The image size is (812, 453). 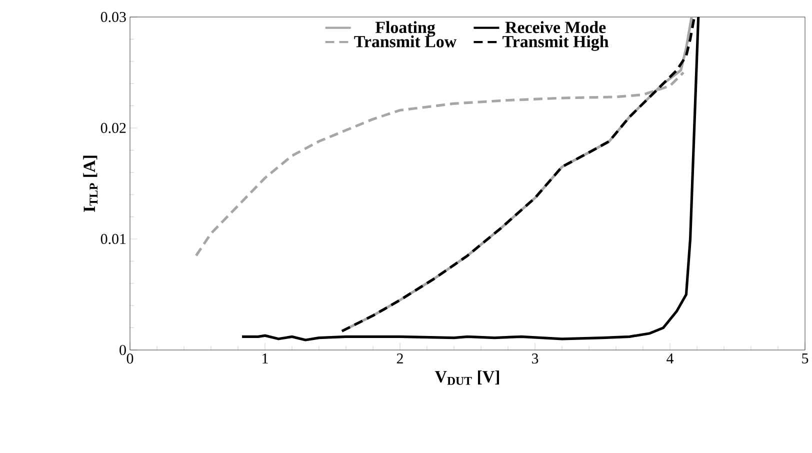 What do you see at coordinates (265, 359) in the screenshot?
I see `x-tick-label: 1` at bounding box center [265, 359].